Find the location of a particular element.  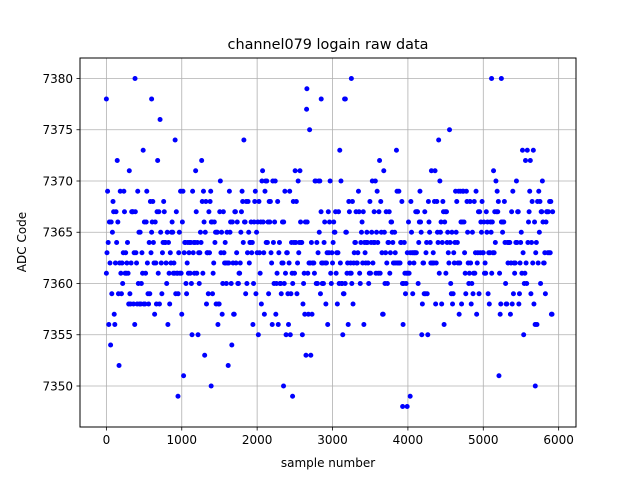

x-tick-label: 1000 is located at coordinates (181, 440).